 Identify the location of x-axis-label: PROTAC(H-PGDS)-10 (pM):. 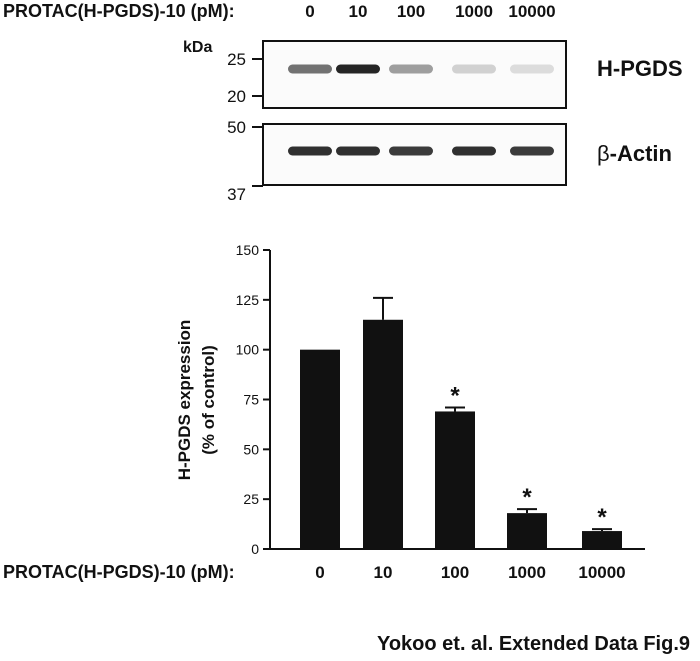
(119, 572).